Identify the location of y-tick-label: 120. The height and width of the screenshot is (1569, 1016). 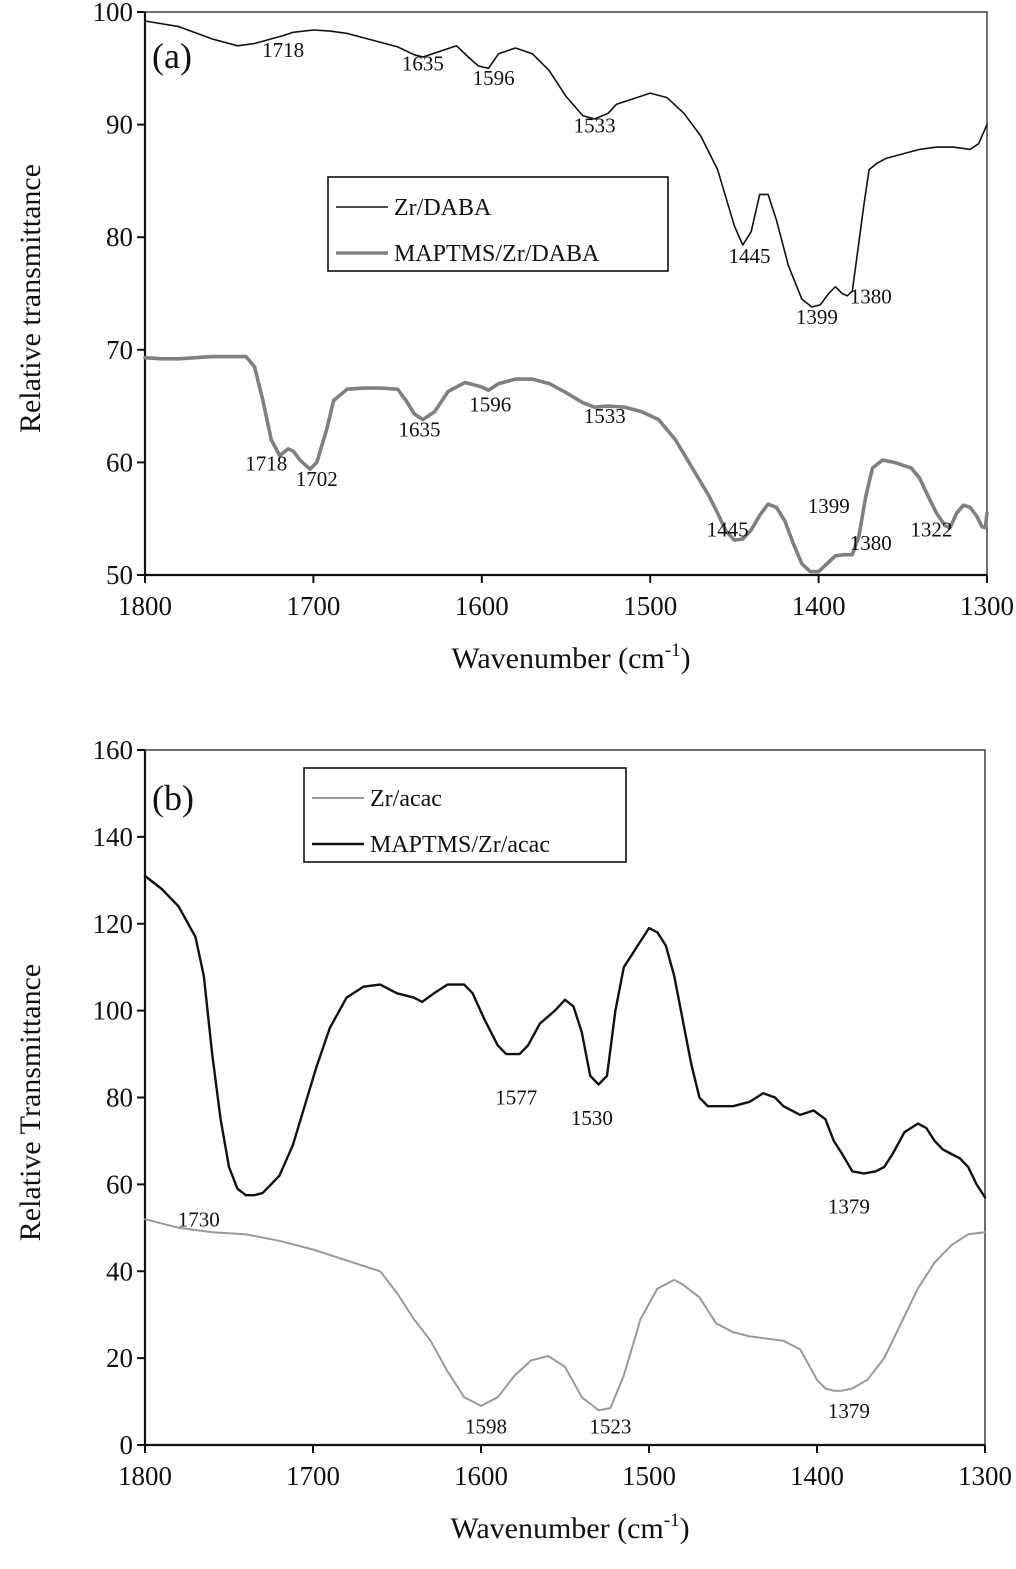
(113, 924).